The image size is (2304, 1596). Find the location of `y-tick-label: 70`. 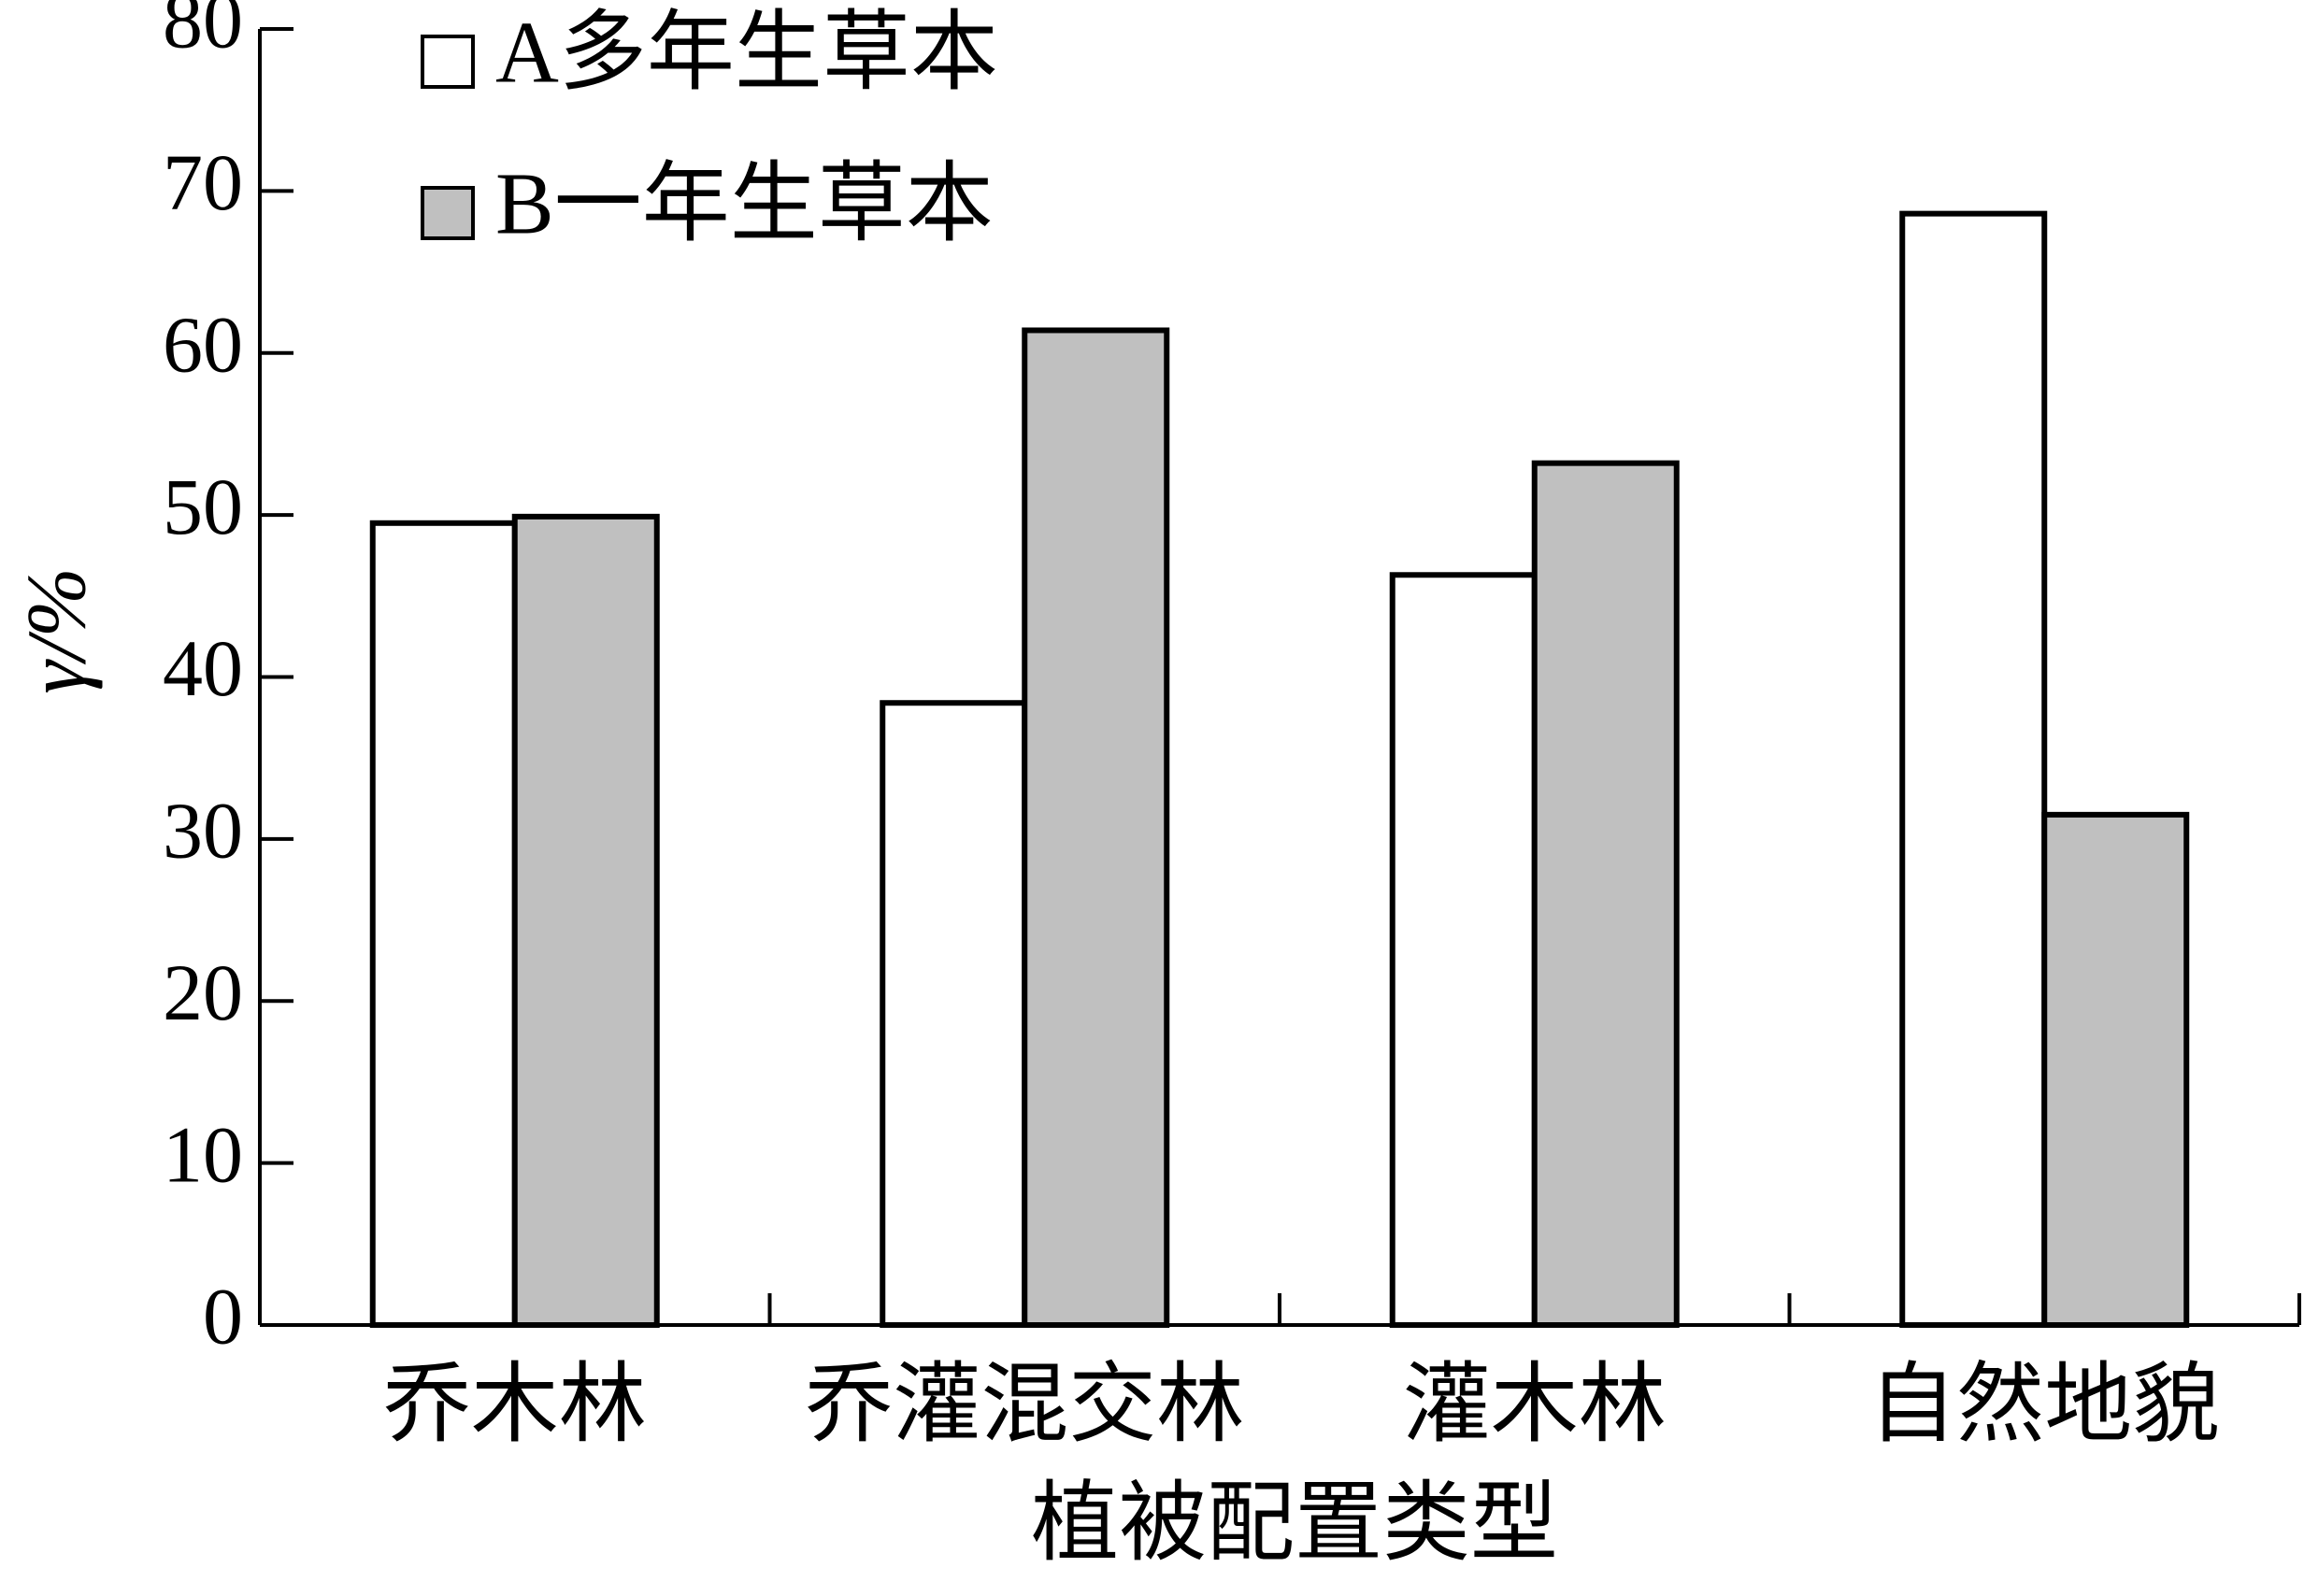

y-tick-label: 70 is located at coordinates (203, 182).